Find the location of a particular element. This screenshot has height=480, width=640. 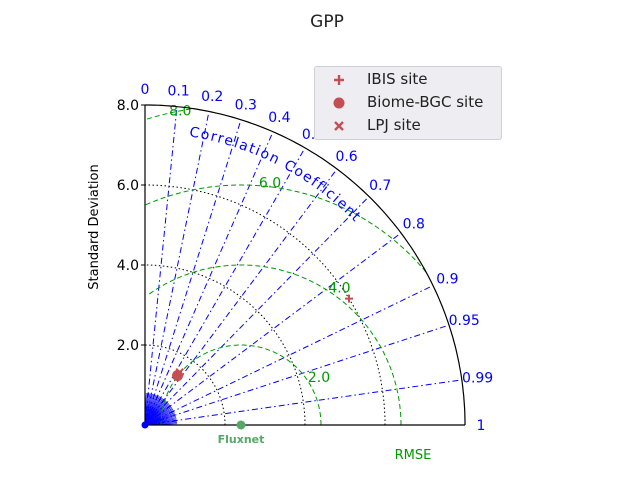

legend-item-ibis: IBIS site is located at coordinates (409, 80).